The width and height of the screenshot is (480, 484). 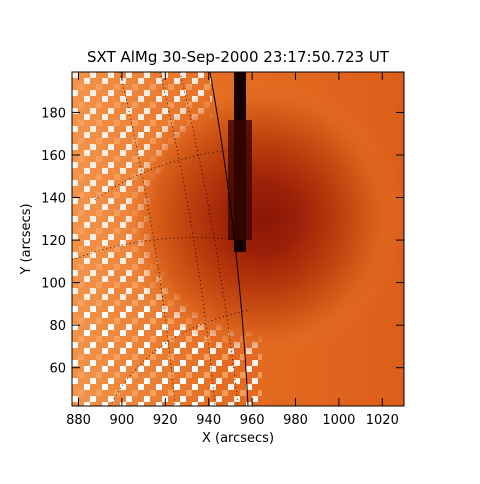 What do you see at coordinates (295, 420) in the screenshot?
I see `x-tick-label: 980` at bounding box center [295, 420].